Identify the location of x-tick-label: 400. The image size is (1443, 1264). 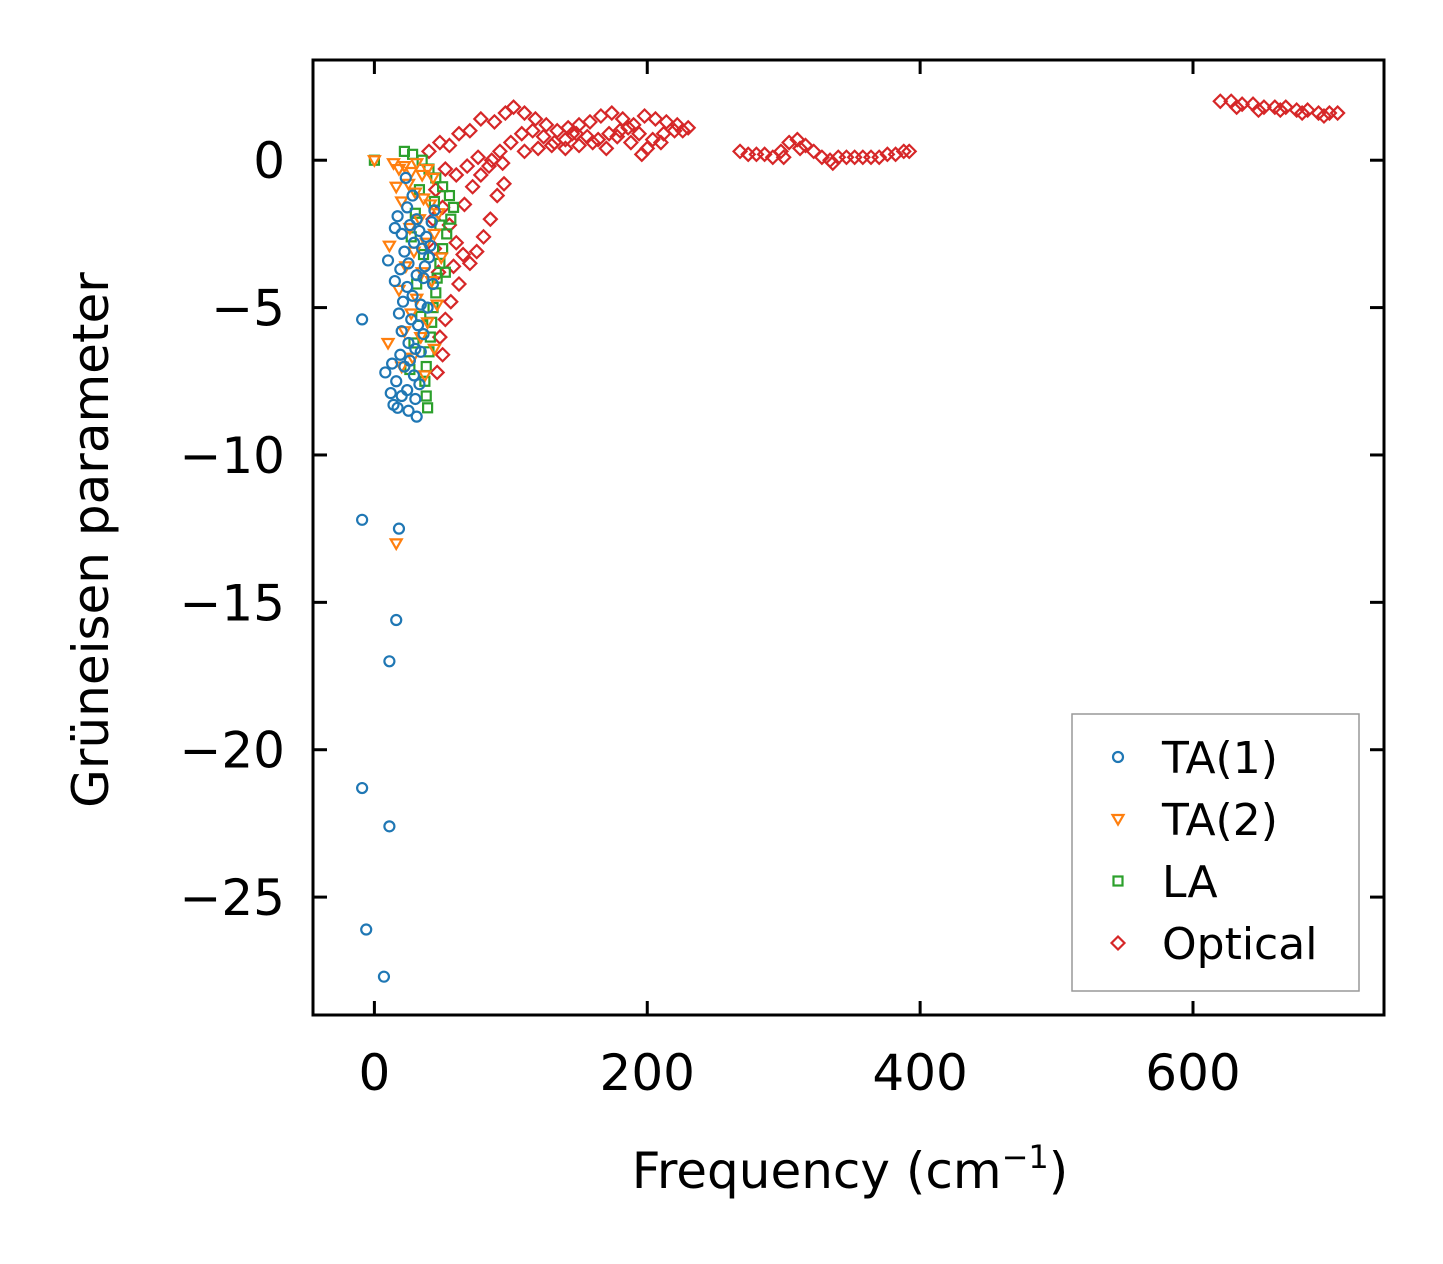
(919, 1073).